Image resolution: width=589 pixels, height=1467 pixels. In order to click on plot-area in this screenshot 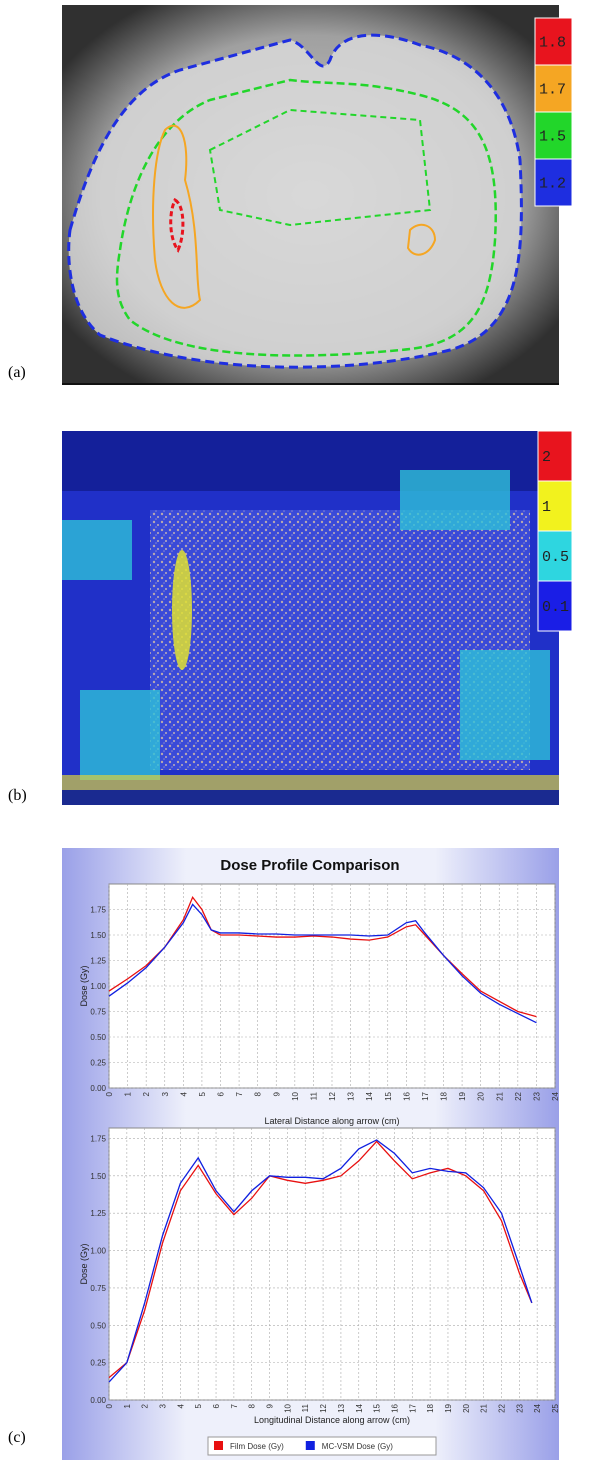, I will do `click(332, 1264)`.